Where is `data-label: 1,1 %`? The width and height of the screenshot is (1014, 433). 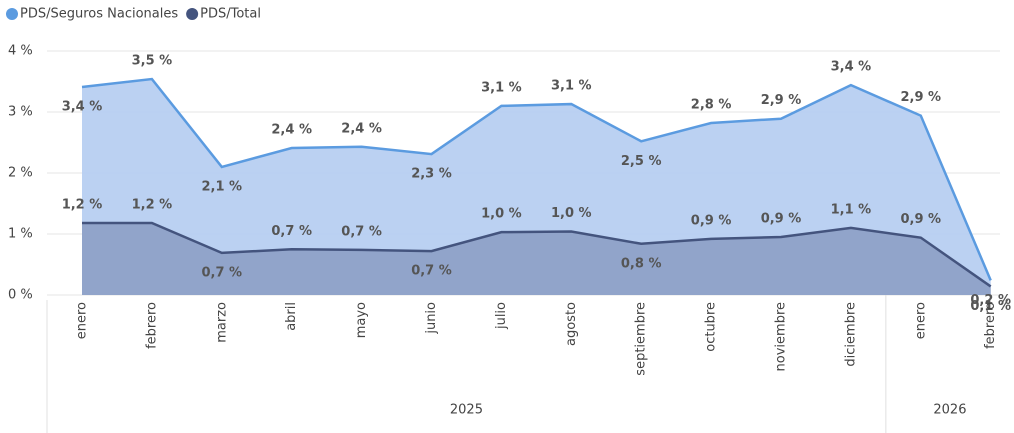
data-label: 1,1 % is located at coordinates (851, 209).